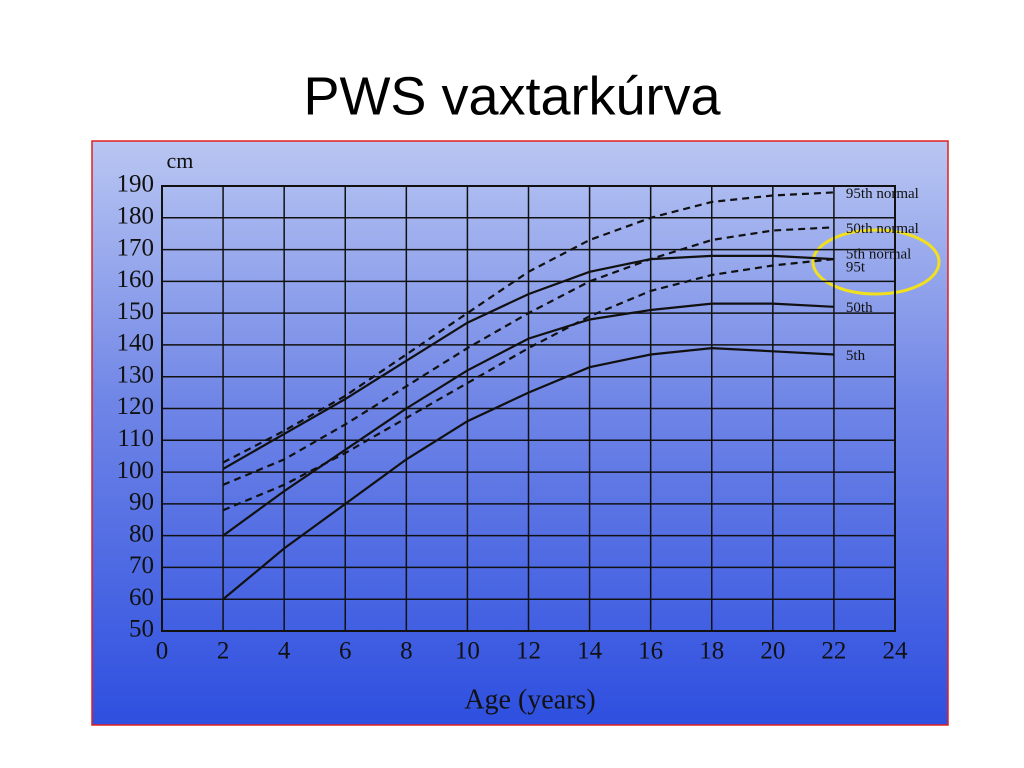  What do you see at coordinates (878, 255) in the screenshot?
I see `series-label: 5th normal` at bounding box center [878, 255].